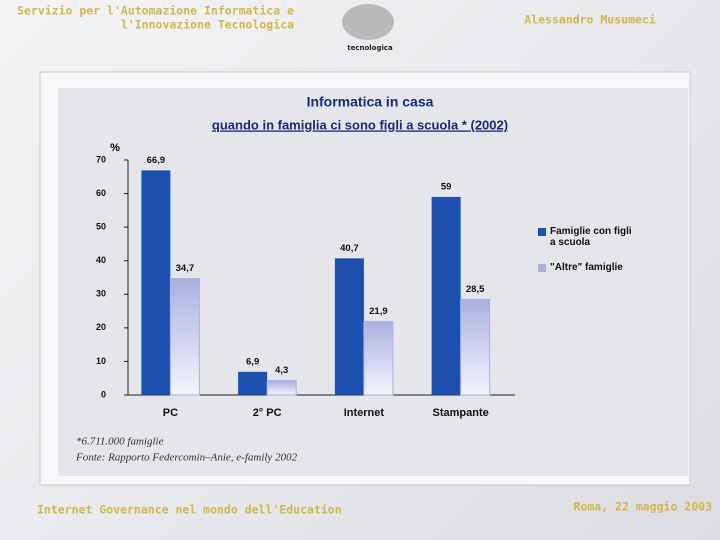 The width and height of the screenshot is (720, 540). What do you see at coordinates (281, 370) in the screenshot?
I see `value-label: 4,3` at bounding box center [281, 370].